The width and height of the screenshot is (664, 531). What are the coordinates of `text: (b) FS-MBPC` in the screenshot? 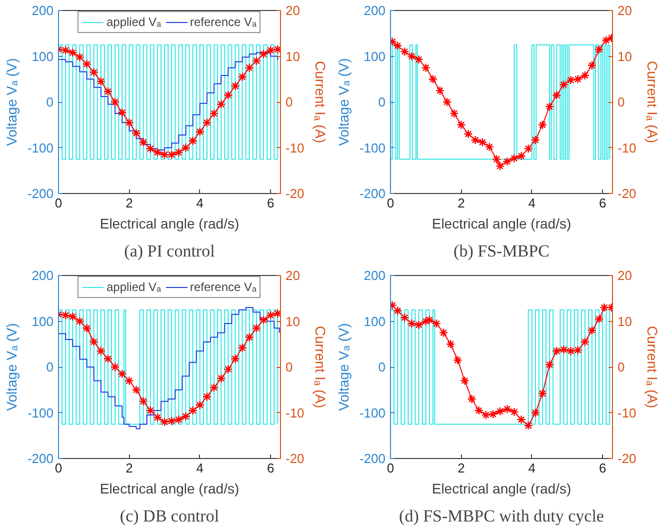 It's located at (502, 251).